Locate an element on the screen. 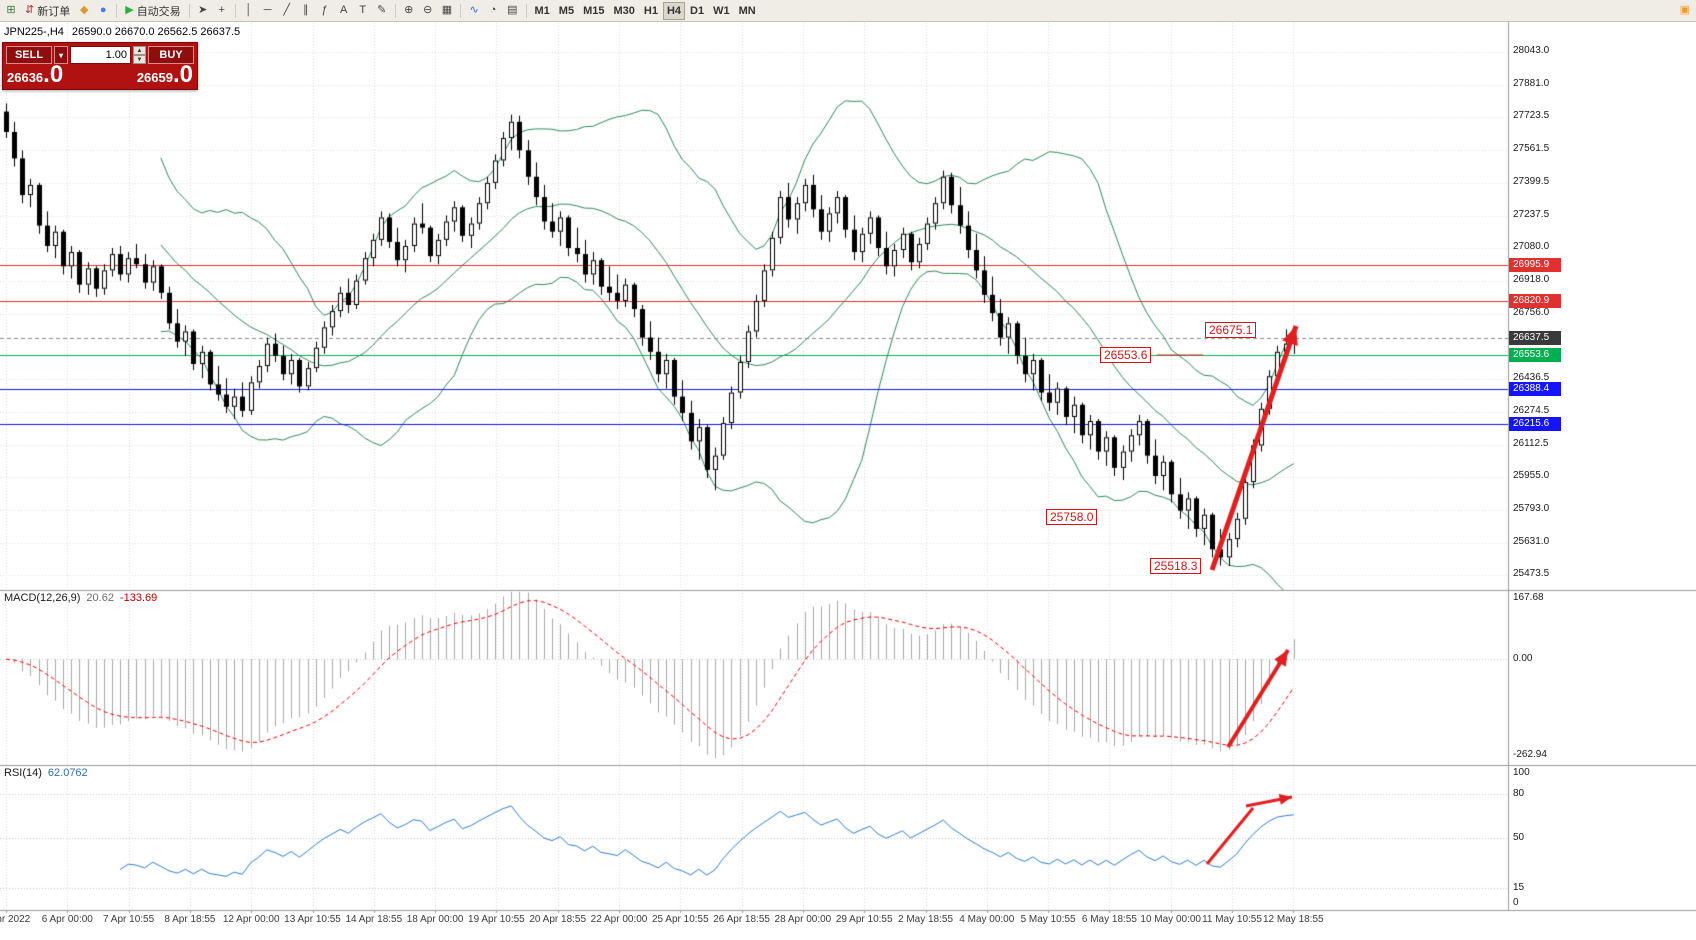  timeframe-w1-button: W1 is located at coordinates (721, 11).